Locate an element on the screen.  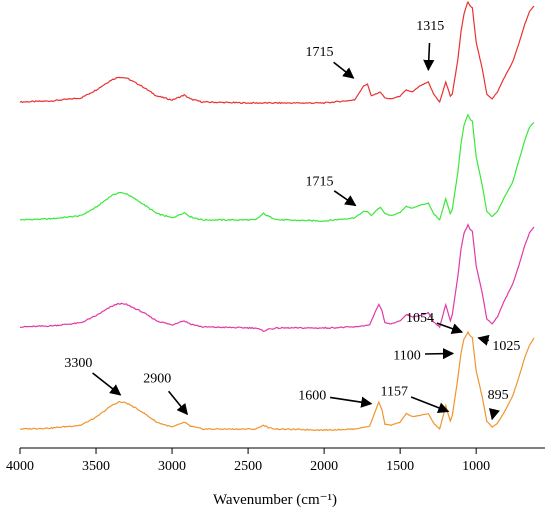
annotation-label: 1100 is located at coordinates (406, 355).